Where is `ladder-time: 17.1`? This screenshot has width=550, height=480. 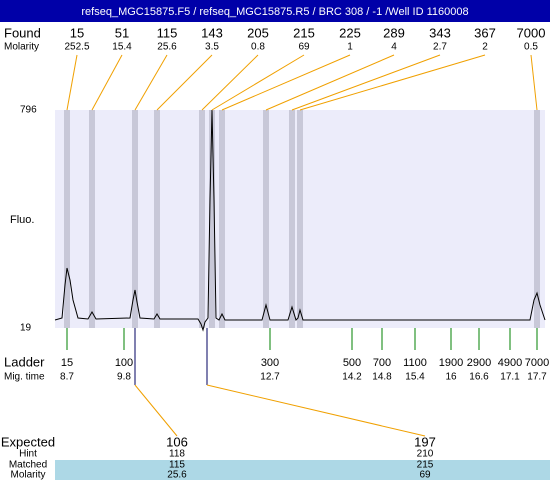
ladder-time: 17.1 is located at coordinates (510, 377).